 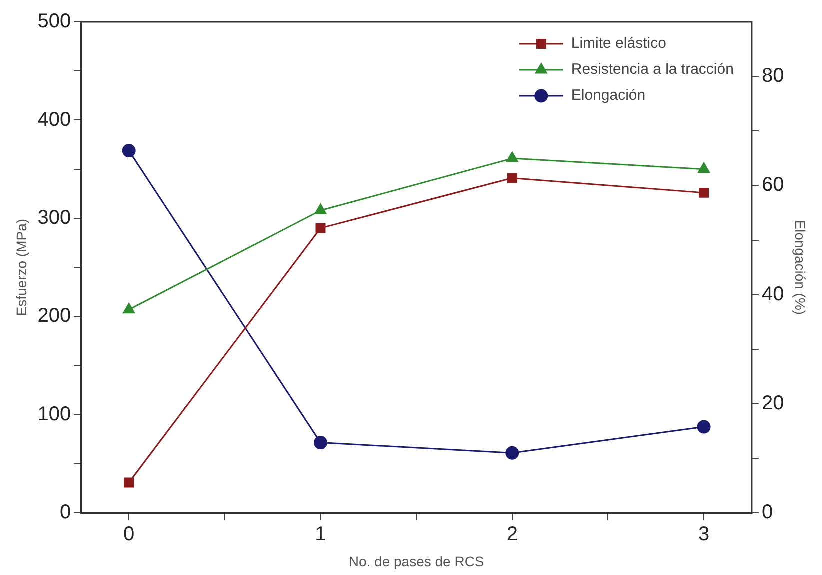 What do you see at coordinates (773, 185) in the screenshot?
I see `y2-tick-label: 60` at bounding box center [773, 185].